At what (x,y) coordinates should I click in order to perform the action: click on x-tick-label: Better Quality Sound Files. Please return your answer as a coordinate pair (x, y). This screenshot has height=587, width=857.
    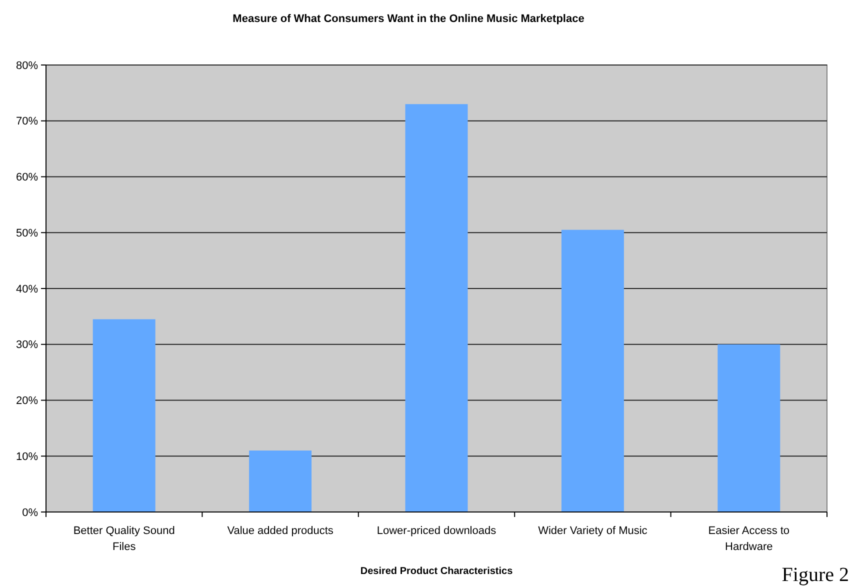
    Looking at the image, I should click on (124, 539).